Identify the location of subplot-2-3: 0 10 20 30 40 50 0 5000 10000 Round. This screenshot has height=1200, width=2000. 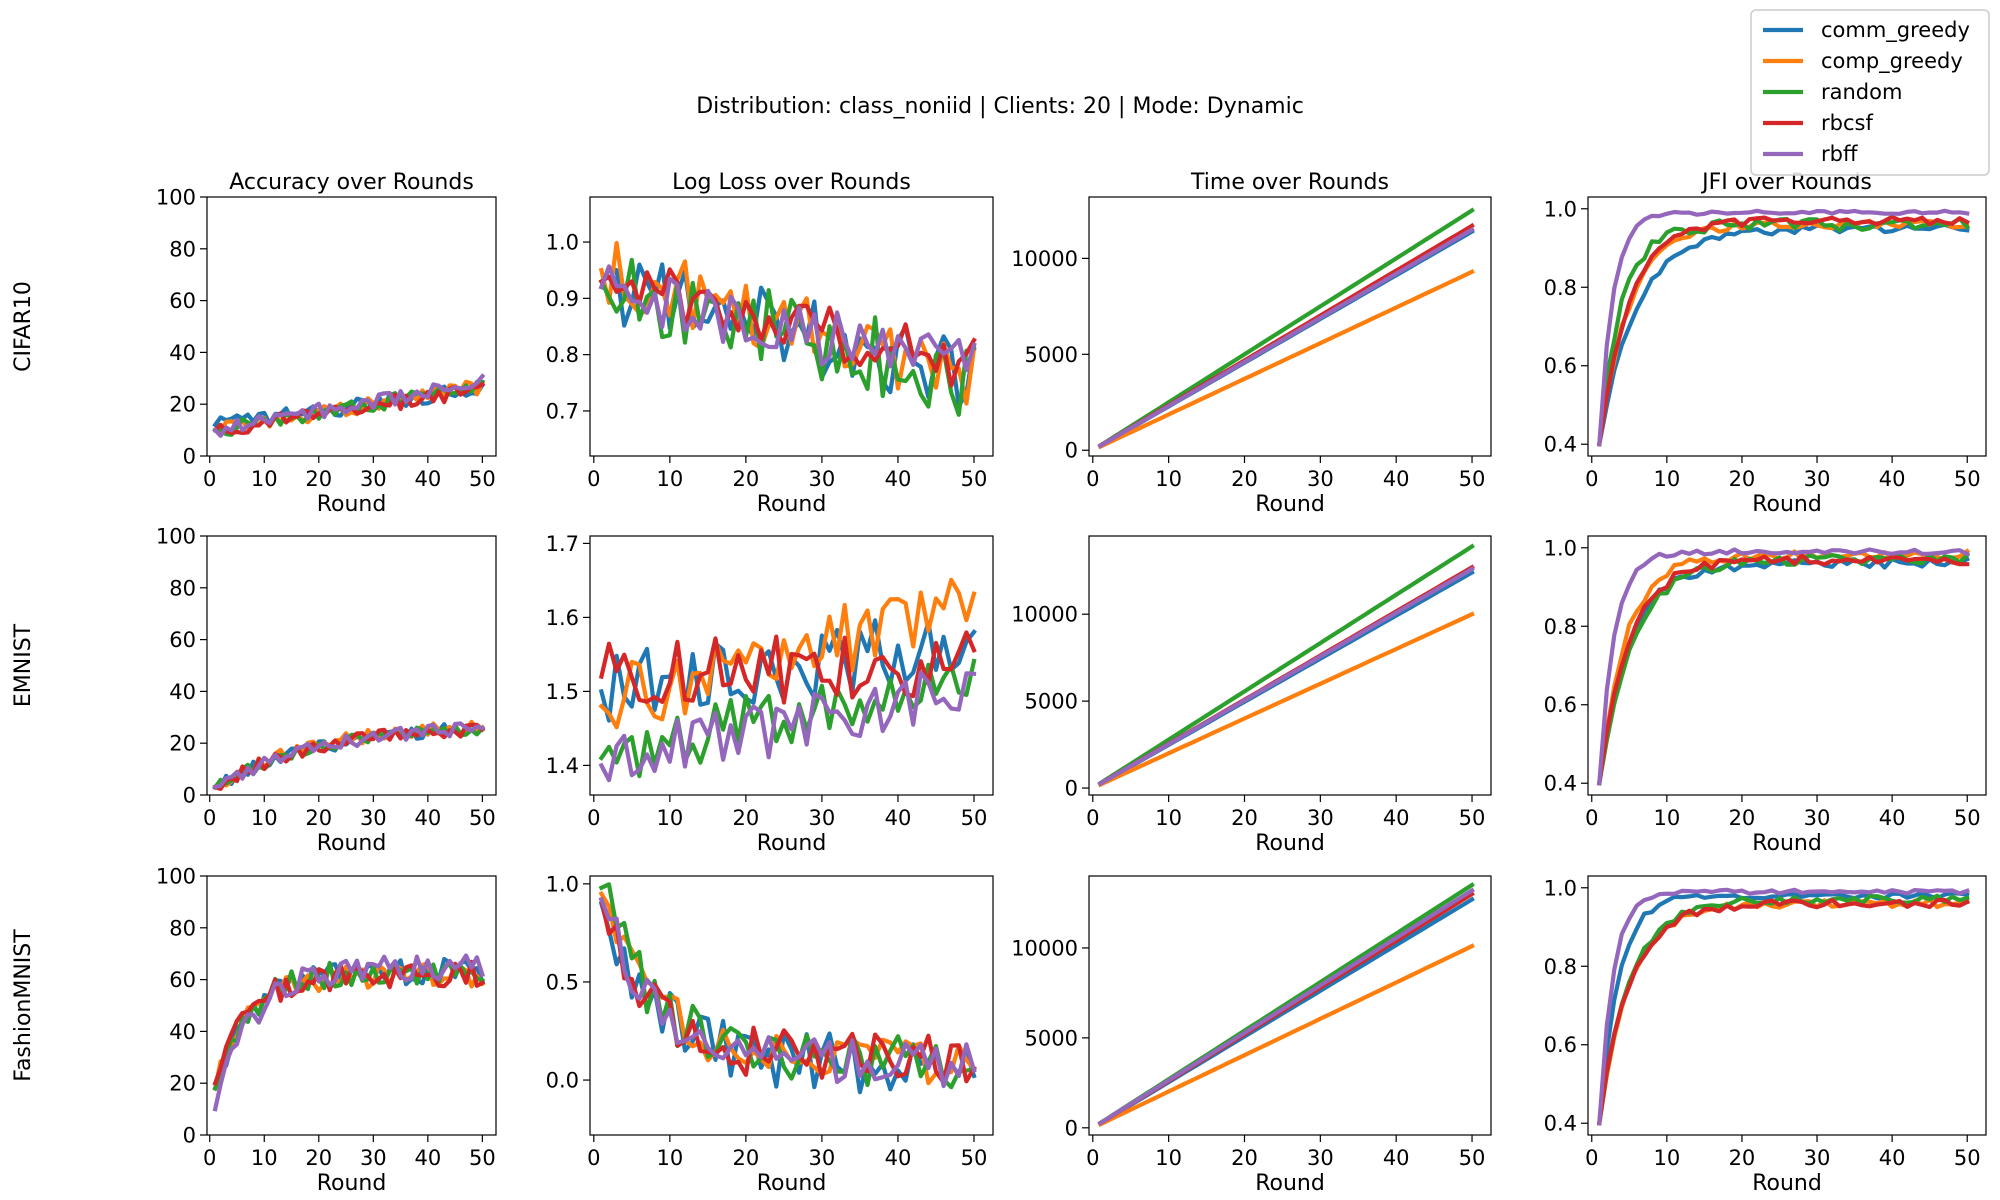
(1251, 695).